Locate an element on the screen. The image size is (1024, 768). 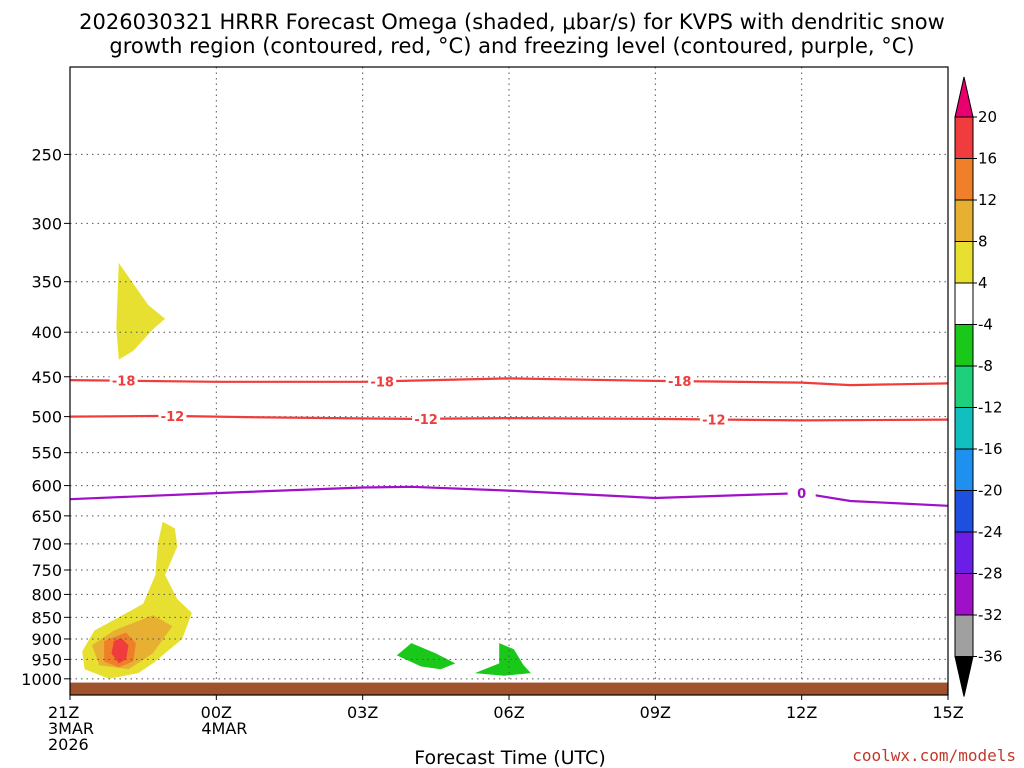
x-tick-label: 2026 is located at coordinates (68, 744).